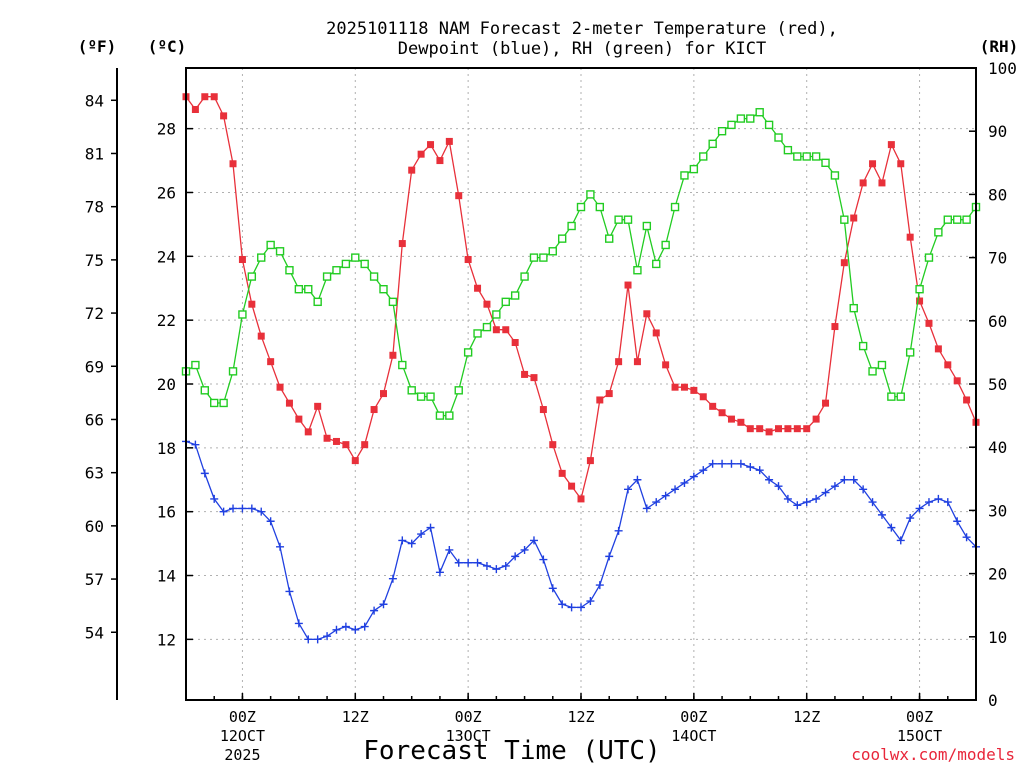  Describe the element at coordinates (242, 736) in the screenshot. I see `date-tick-label: 12OCT` at that location.